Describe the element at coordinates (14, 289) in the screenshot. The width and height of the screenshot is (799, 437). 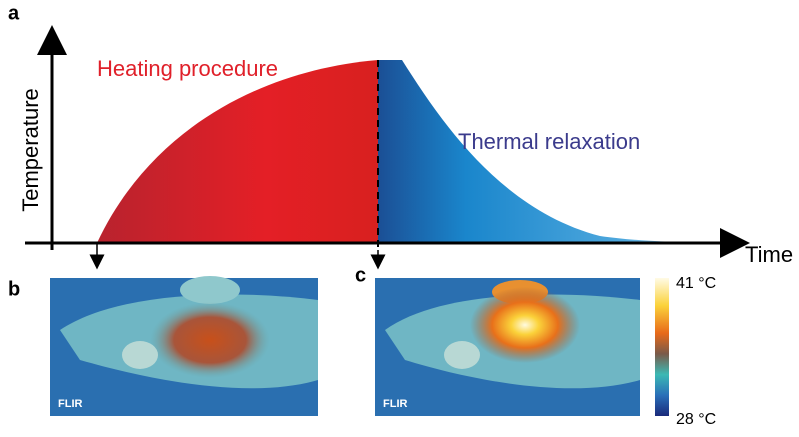
I see `panel-label: b` at that location.